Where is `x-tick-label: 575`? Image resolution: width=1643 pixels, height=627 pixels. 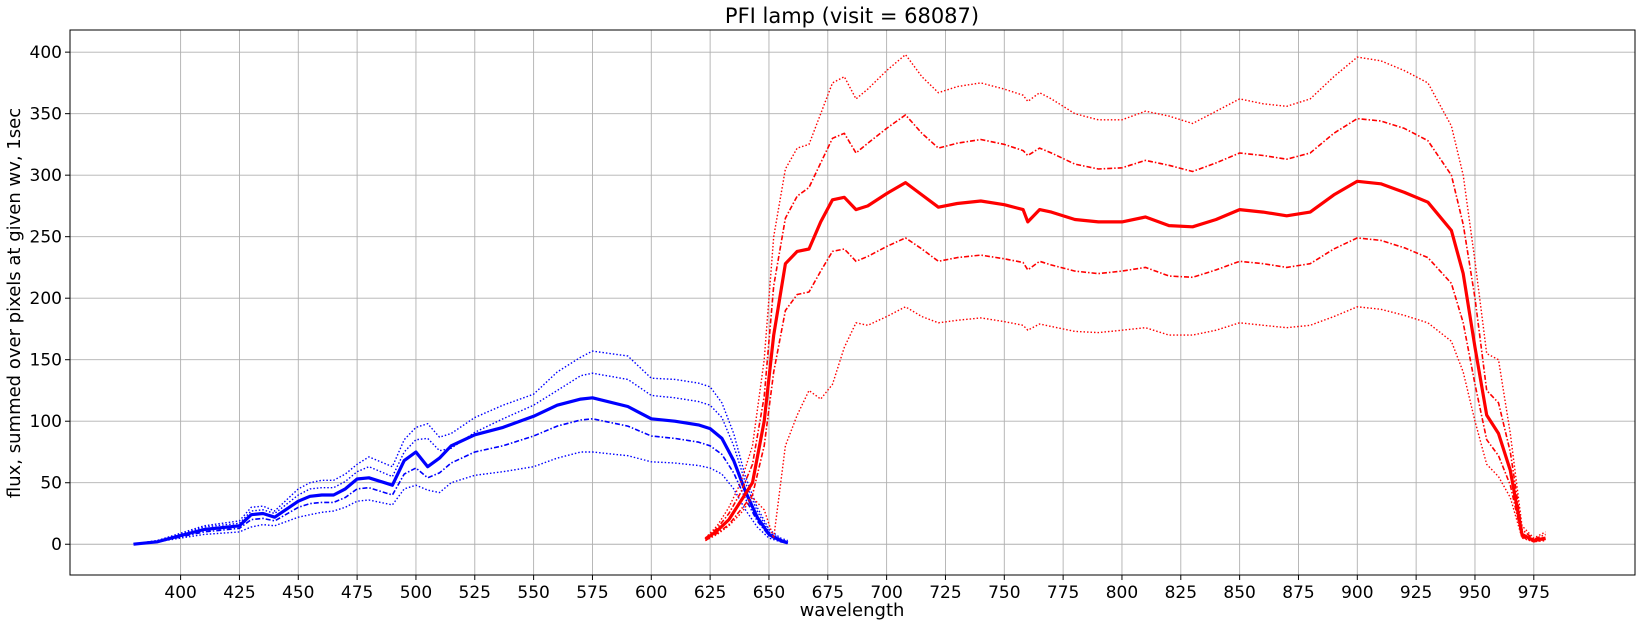
x-tick-label: 575 is located at coordinates (592, 593).